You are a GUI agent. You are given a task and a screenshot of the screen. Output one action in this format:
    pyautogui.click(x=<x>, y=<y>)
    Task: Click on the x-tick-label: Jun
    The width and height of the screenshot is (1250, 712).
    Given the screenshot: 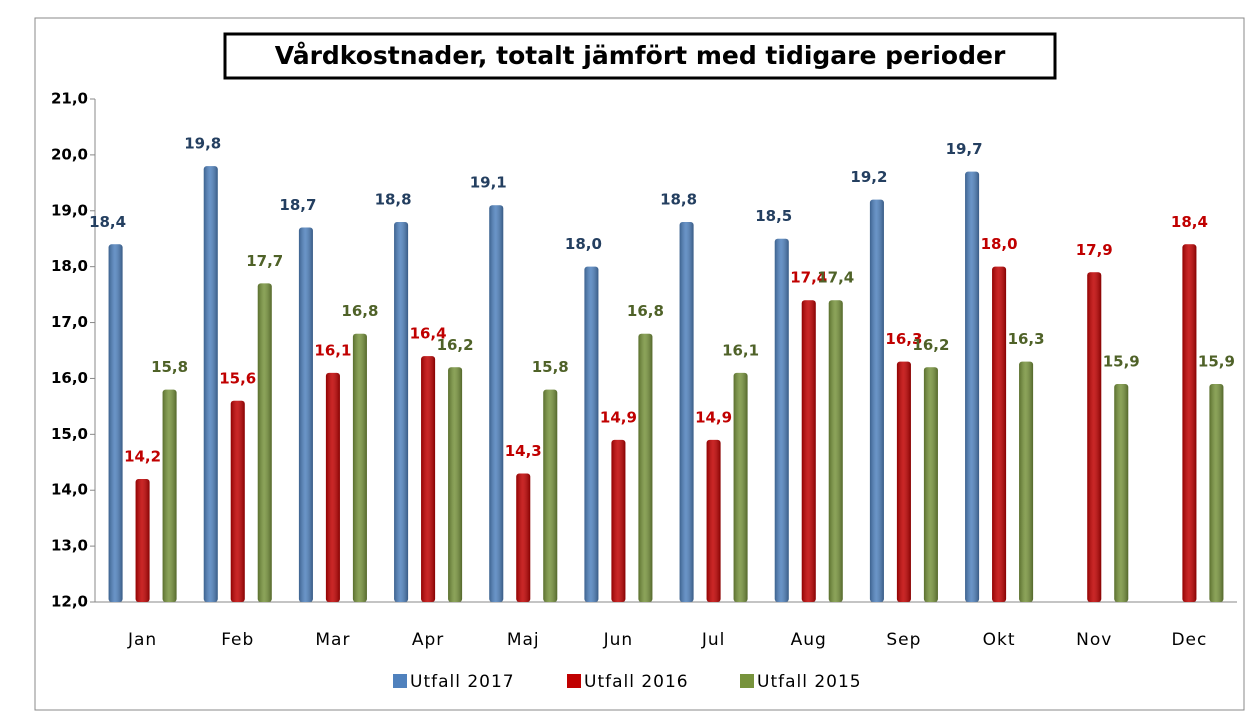 What is the action you would take?
    pyautogui.click(x=618, y=640)
    